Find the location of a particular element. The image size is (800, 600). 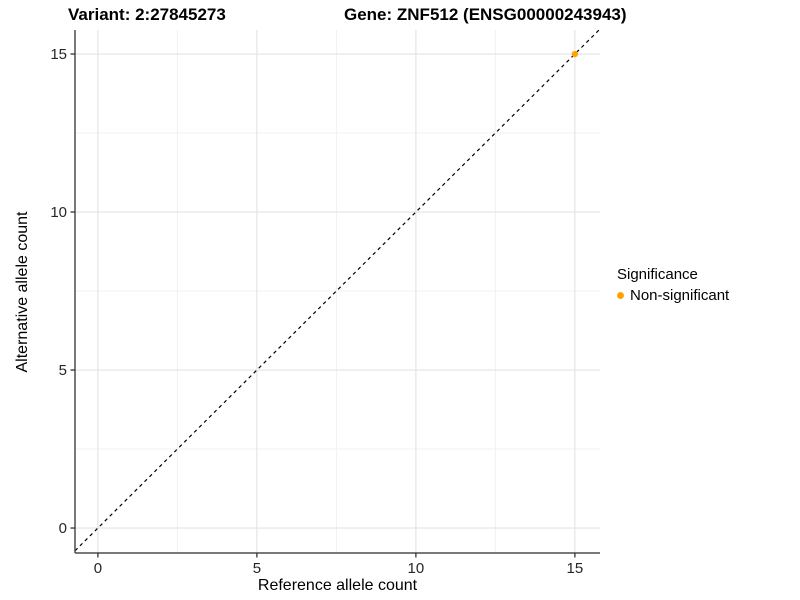

y-axis-label: Alternative allele count is located at coordinates (22, 292).